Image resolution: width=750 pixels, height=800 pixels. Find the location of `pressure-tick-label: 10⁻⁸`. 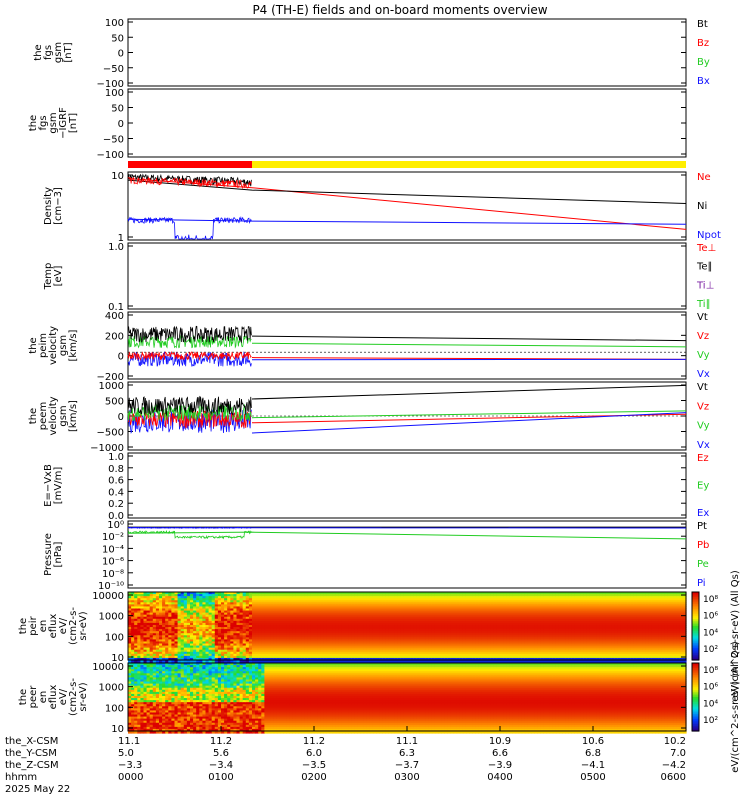

pressure-tick-label: 10⁻⁸ is located at coordinates (113, 574).